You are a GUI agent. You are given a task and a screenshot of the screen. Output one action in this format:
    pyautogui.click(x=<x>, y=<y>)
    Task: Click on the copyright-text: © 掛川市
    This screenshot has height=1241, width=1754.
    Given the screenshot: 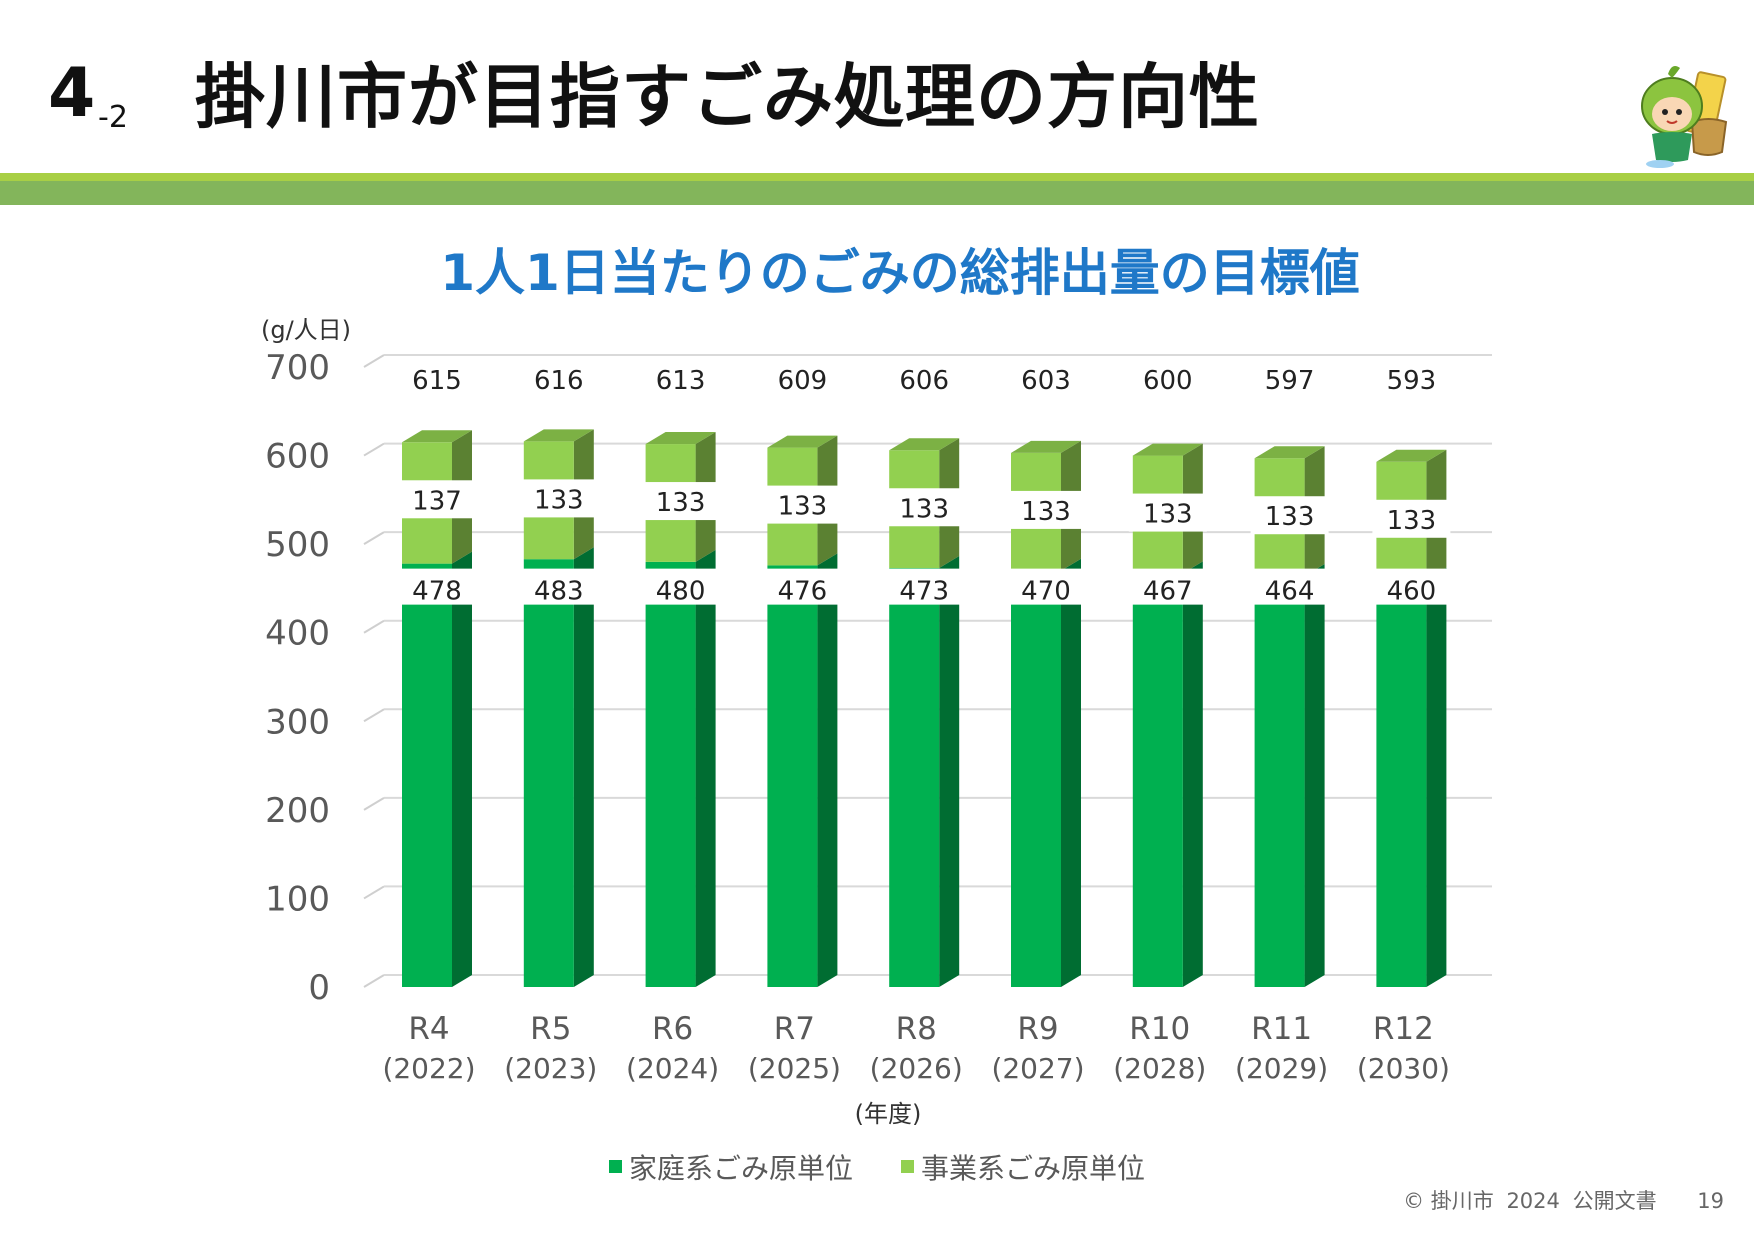 What is the action you would take?
    pyautogui.click(x=1448, y=1201)
    